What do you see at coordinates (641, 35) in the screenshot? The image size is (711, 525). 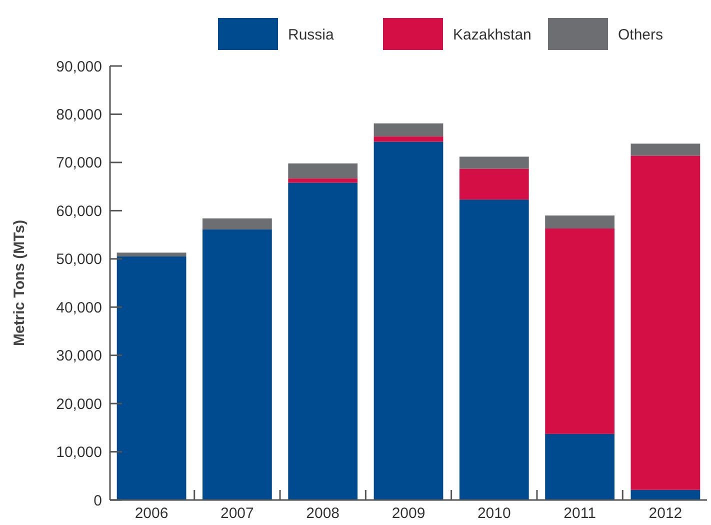 I see `legend-label: Others` at bounding box center [641, 35].